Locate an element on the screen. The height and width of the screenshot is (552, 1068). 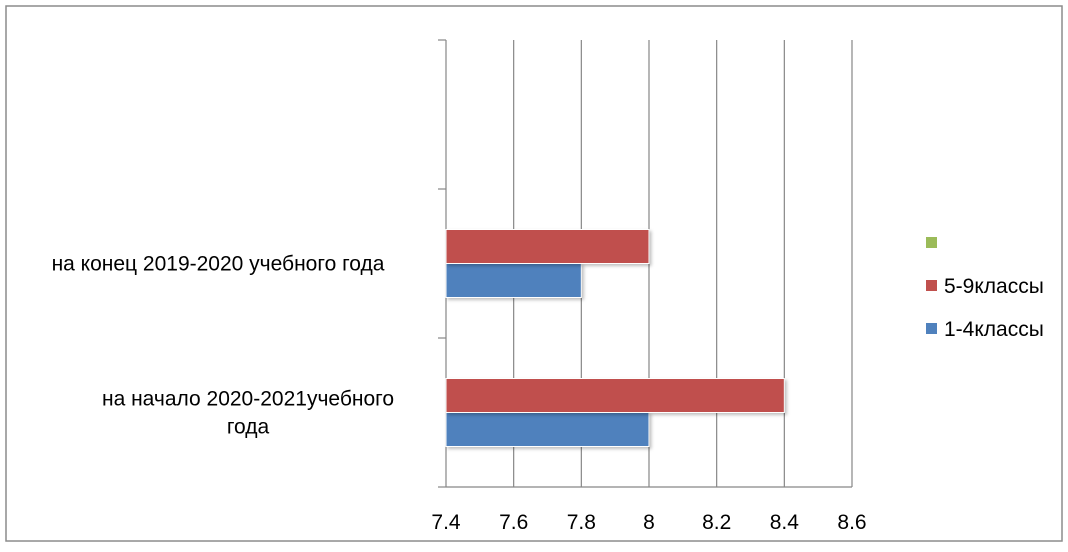
category-label: года is located at coordinates (248, 427).